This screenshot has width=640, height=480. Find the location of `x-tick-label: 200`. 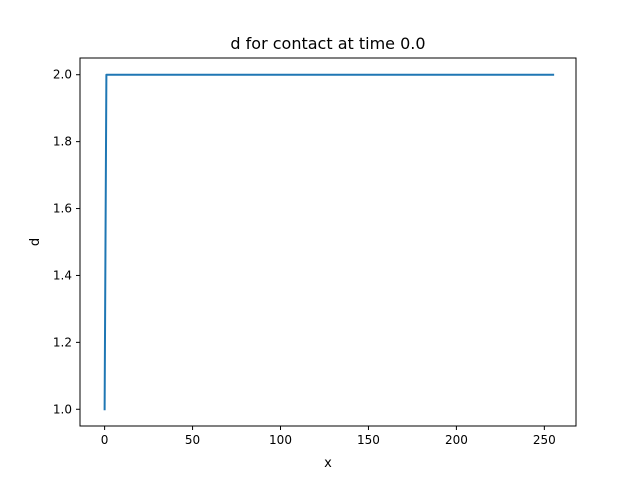

x-tick-label: 200 is located at coordinates (456, 440).